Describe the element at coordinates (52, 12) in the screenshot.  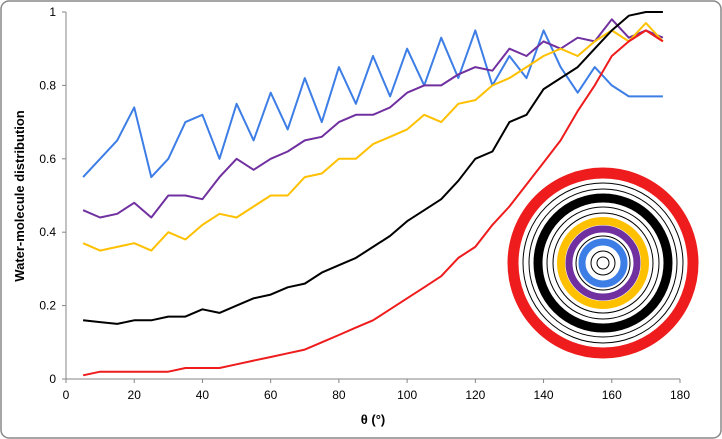
I see `y-tick-label: 1` at that location.